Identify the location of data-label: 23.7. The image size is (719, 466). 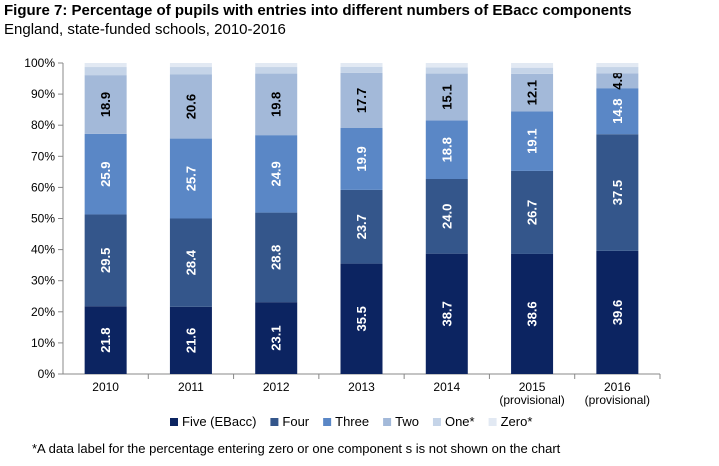
(361, 226).